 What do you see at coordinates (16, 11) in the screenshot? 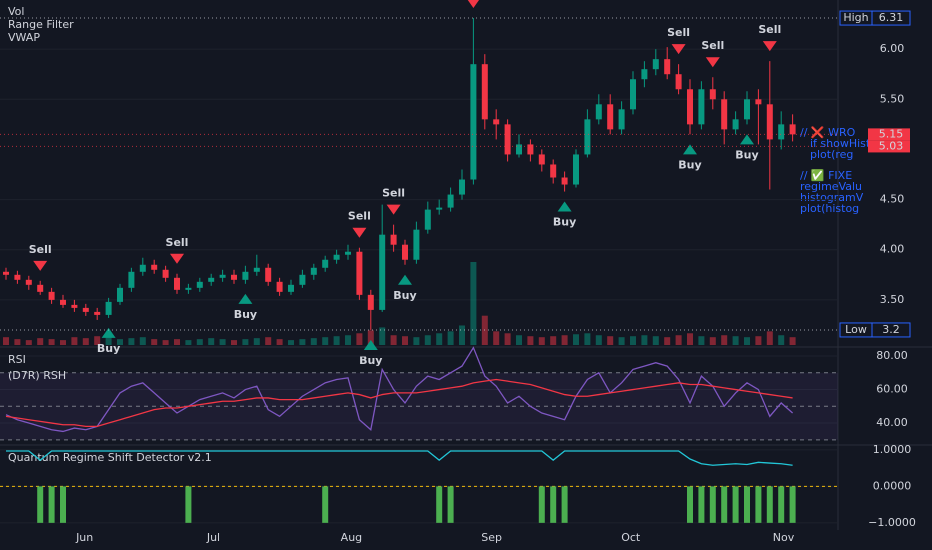
I see `legend-label: Vol` at bounding box center [16, 11].